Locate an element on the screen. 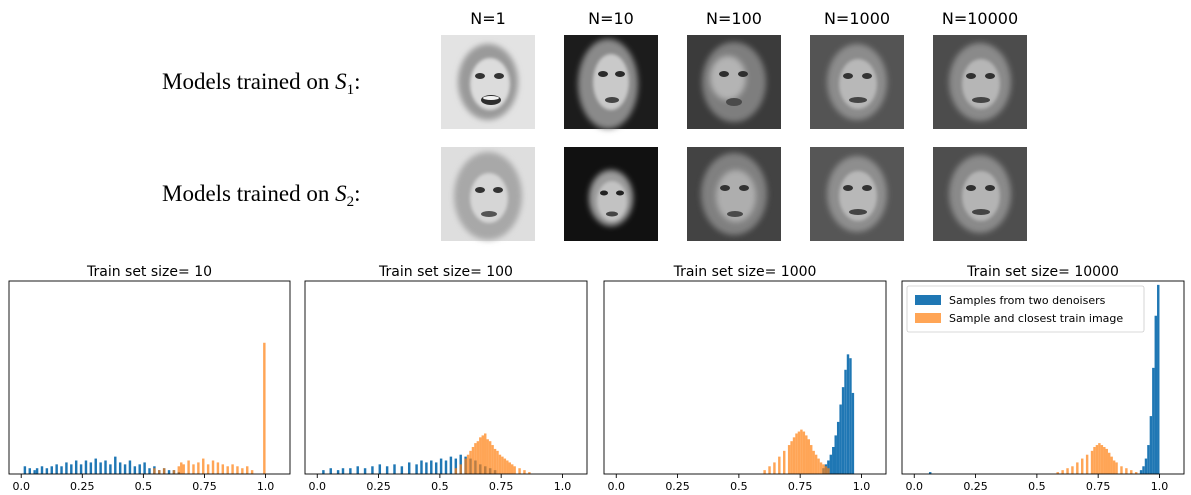 Image resolution: width=1191 pixels, height=495 pixels. face-image-s2-n1 is located at coordinates (488, 194).